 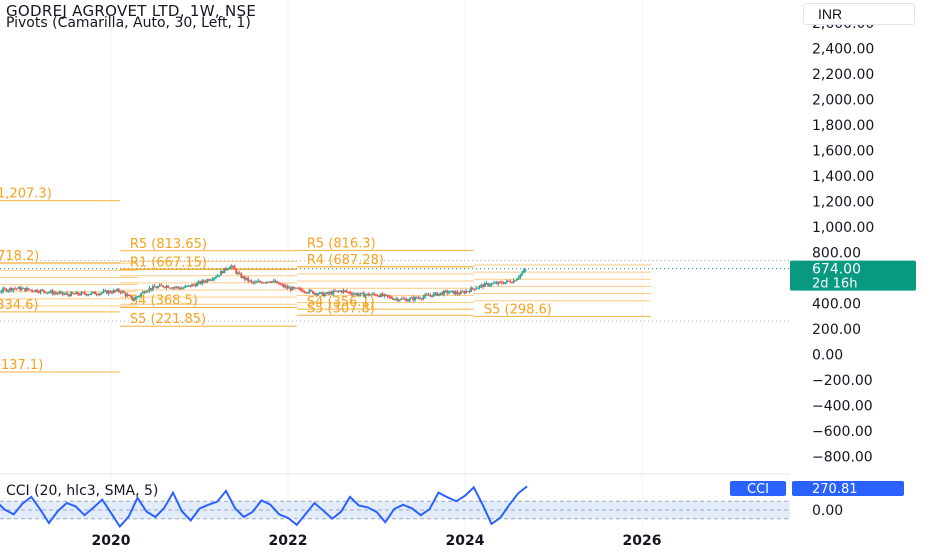 I want to click on price-axis-tick-label: −200.00, so click(x=842, y=381).